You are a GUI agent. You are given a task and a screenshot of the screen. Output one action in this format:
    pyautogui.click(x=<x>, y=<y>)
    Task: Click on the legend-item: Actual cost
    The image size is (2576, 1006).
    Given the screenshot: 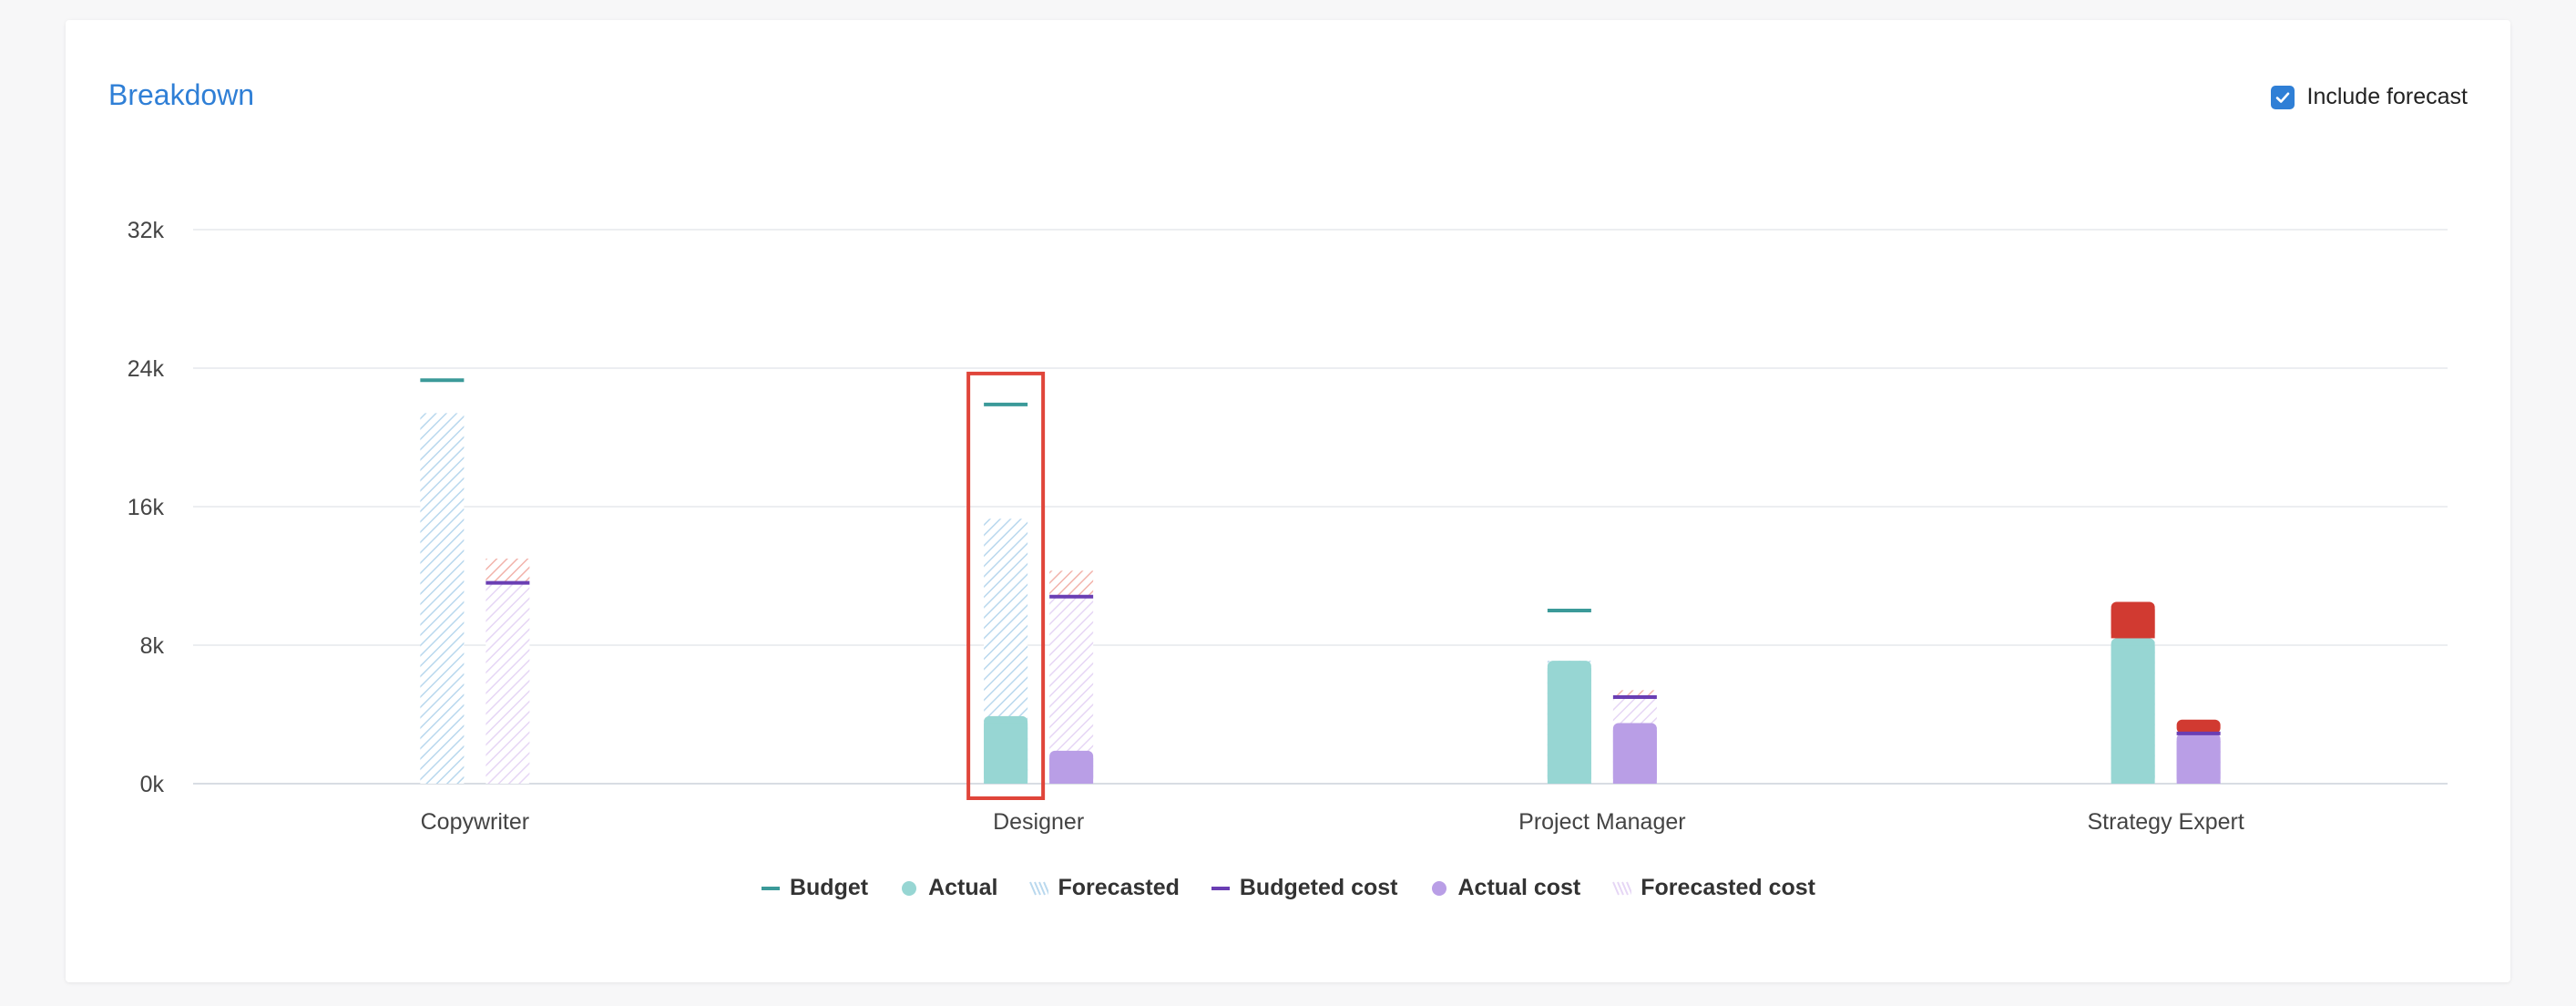 What is the action you would take?
    pyautogui.click(x=1505, y=888)
    